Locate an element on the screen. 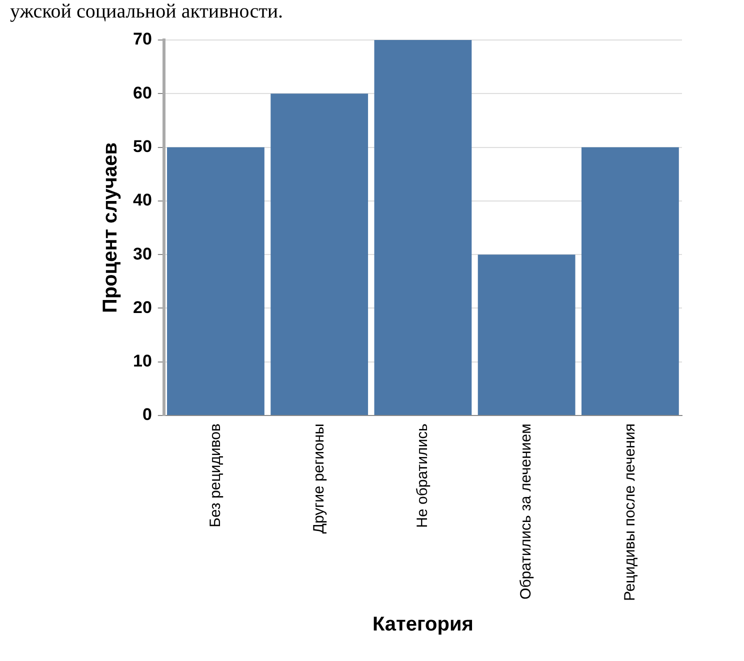 The width and height of the screenshot is (744, 661). y-tick-label: 60 is located at coordinates (142, 92).